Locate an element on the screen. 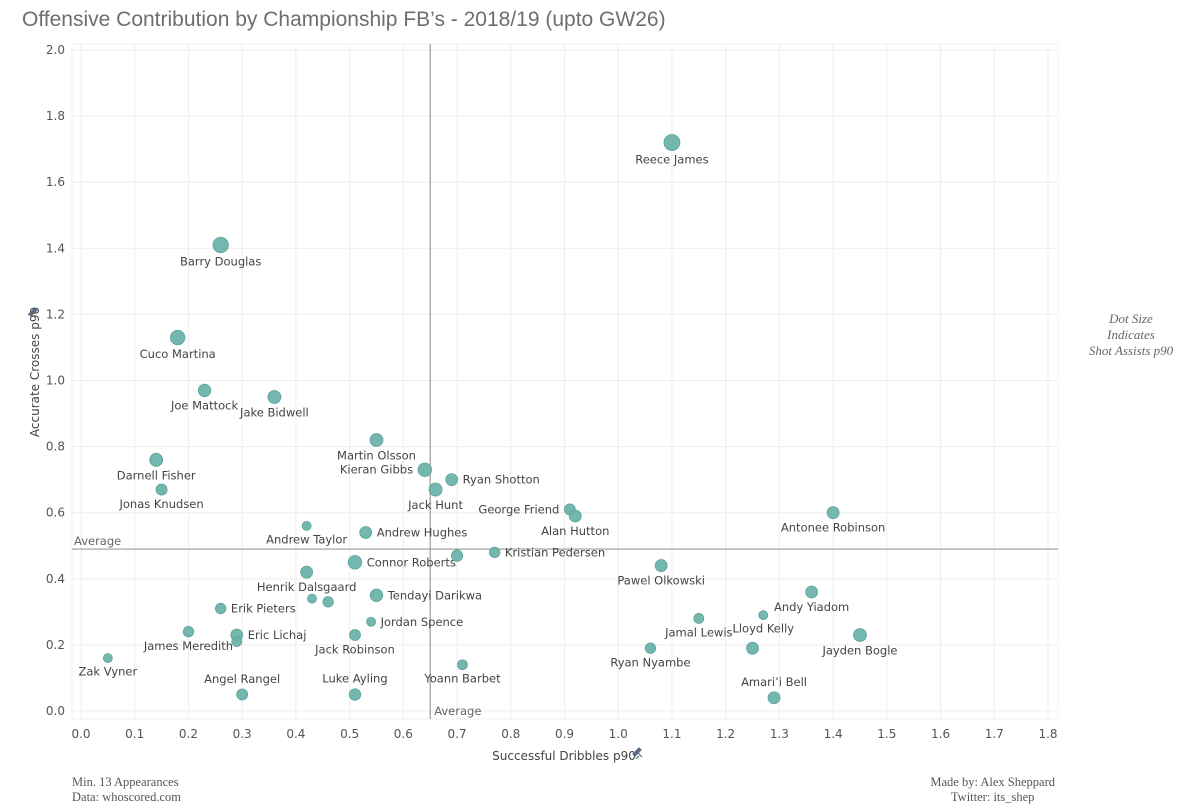  point-label: Erik Pieters is located at coordinates (263, 609).